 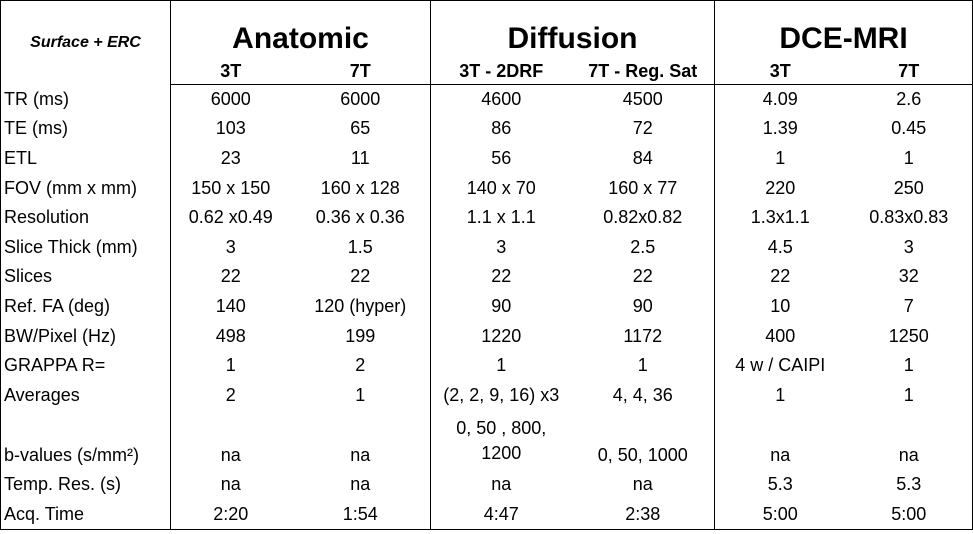 I want to click on cell: 11, so click(x=361, y=159).